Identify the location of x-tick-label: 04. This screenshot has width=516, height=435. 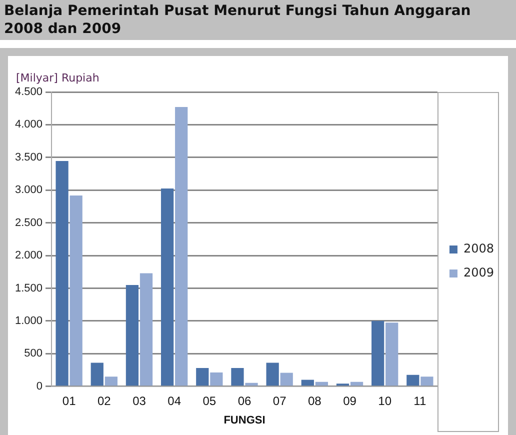
(175, 401).